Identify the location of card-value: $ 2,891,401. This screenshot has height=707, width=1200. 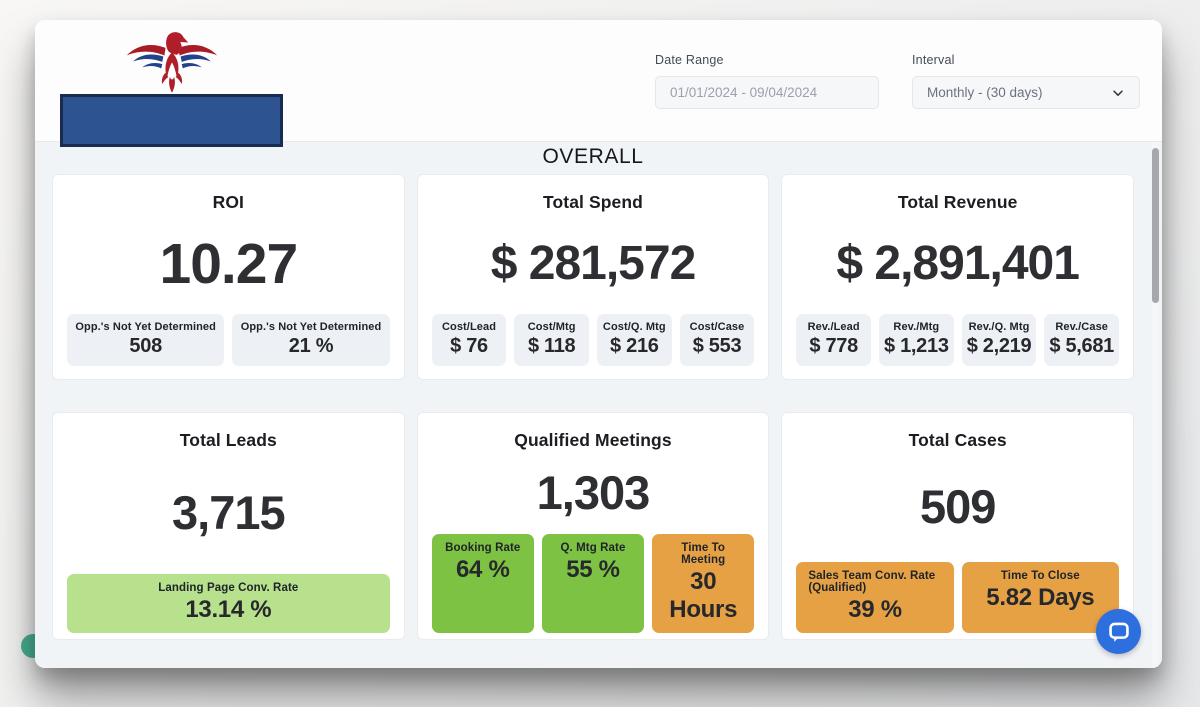
(958, 263).